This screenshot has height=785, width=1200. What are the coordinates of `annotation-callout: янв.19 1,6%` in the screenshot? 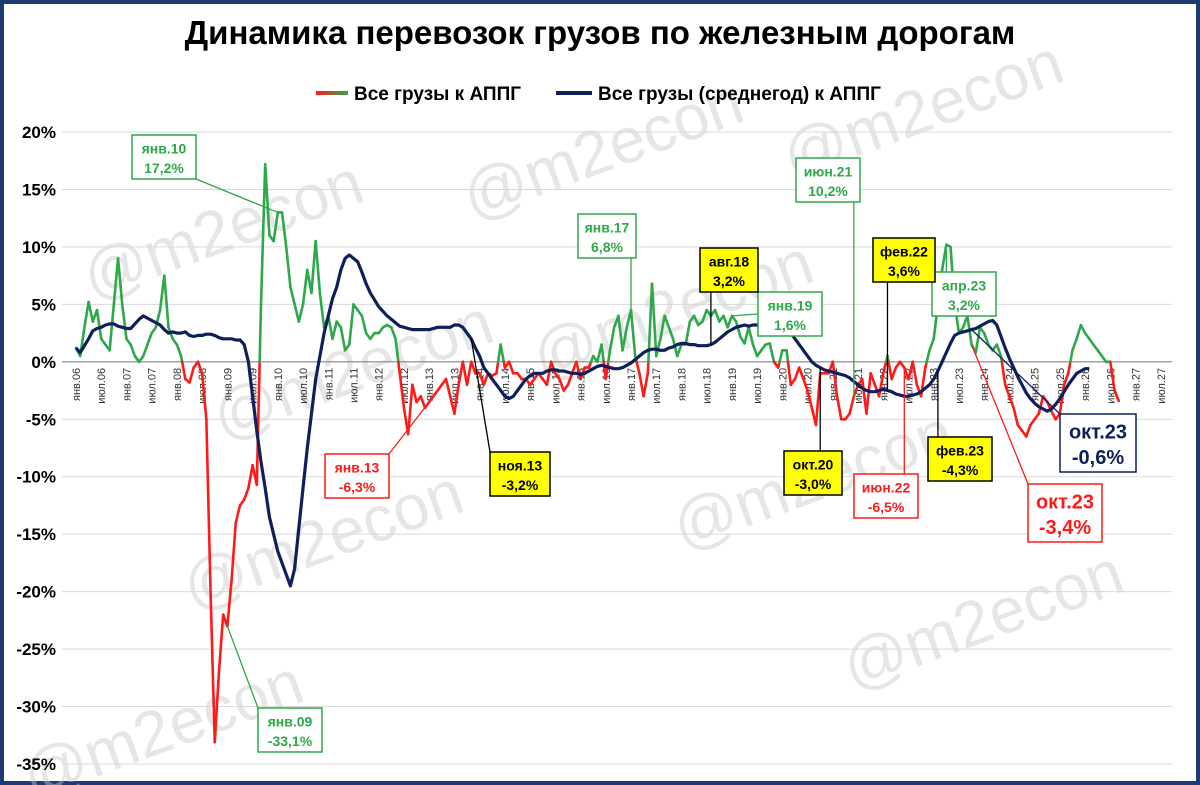 It's located at (777, 314).